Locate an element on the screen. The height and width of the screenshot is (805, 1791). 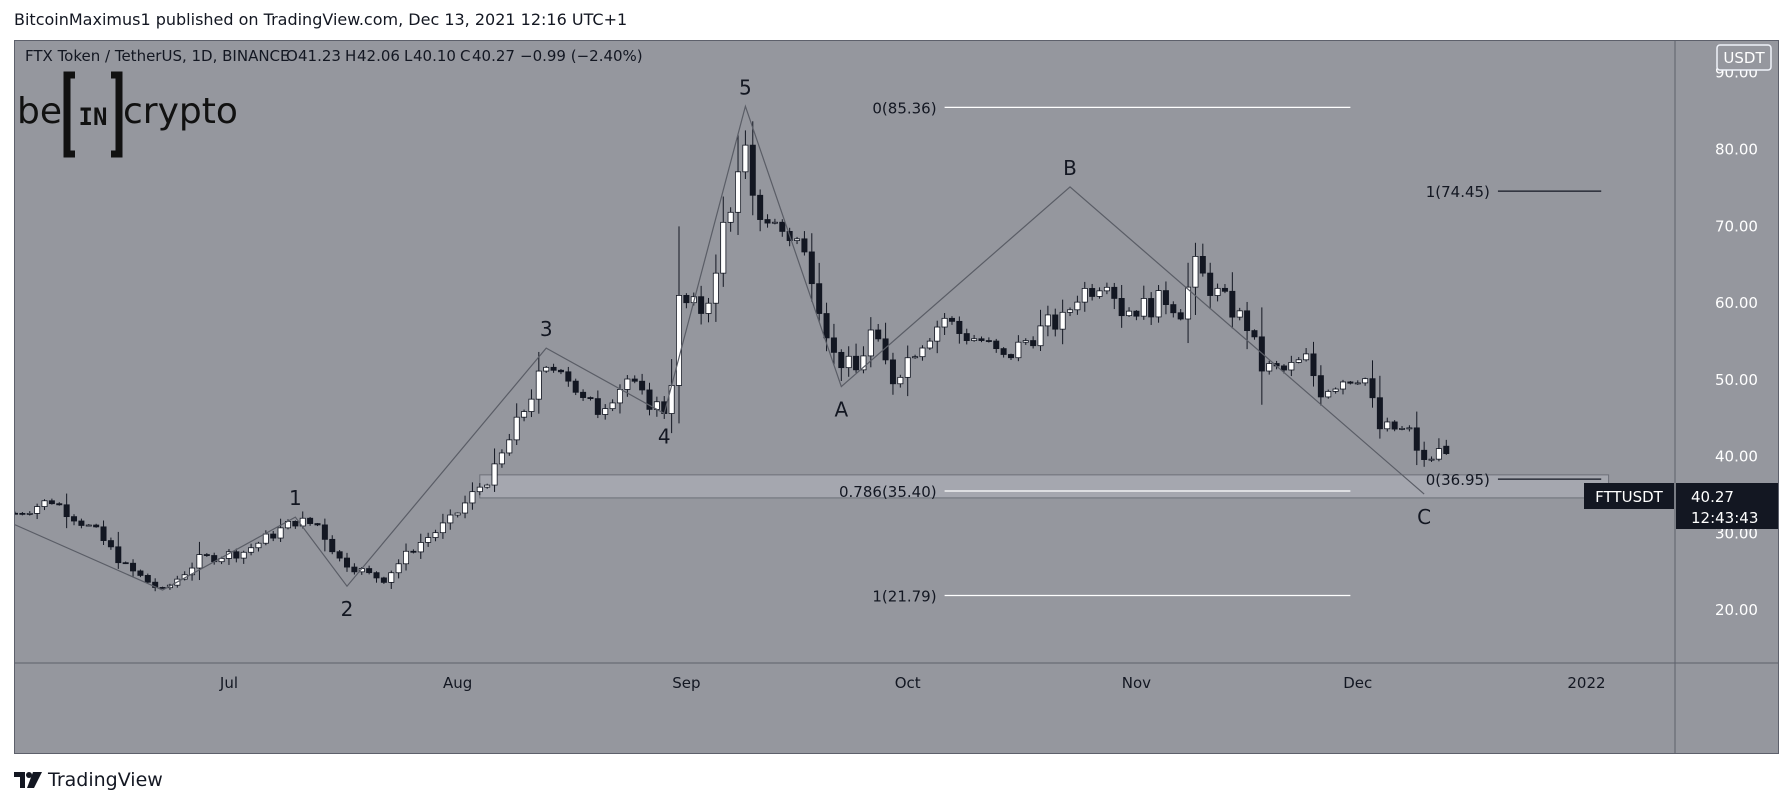
currency-button-frame is located at coordinates (1744, 57).